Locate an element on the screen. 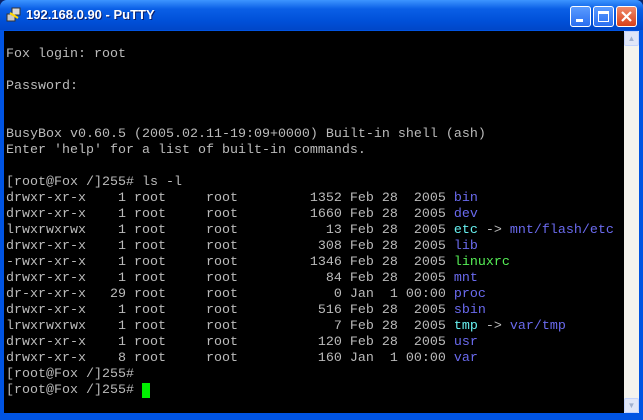  file-name-dir: proc is located at coordinates (469, 294).